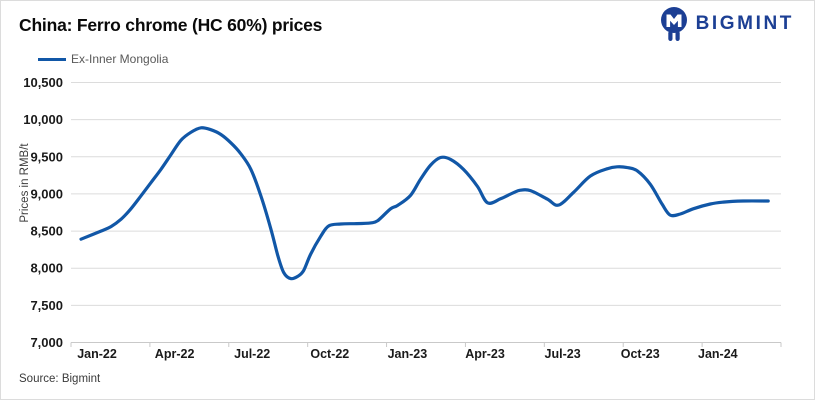 This screenshot has width=815, height=400. Describe the element at coordinates (329, 354) in the screenshot. I see `x-axis-tick-label: Oct-22` at that location.